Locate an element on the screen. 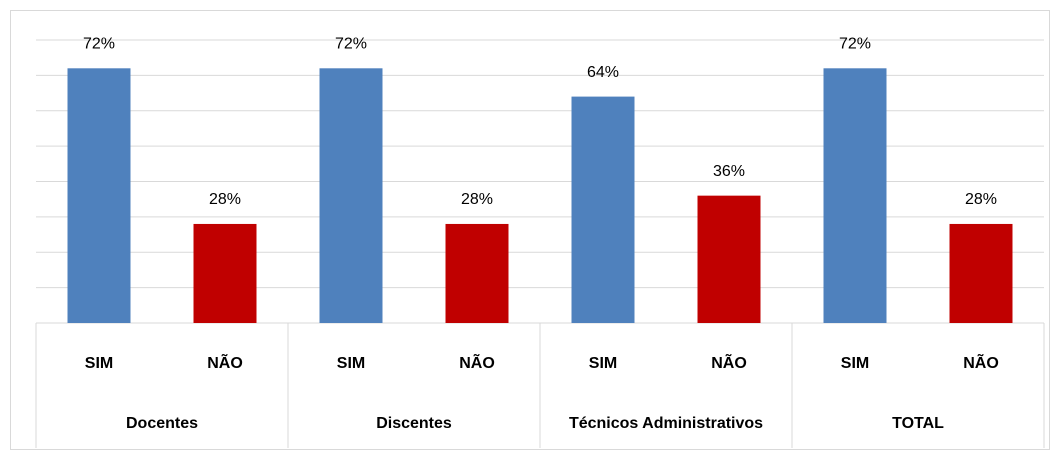 The height and width of the screenshot is (460, 1060). value-label: 64% is located at coordinates (603, 72).